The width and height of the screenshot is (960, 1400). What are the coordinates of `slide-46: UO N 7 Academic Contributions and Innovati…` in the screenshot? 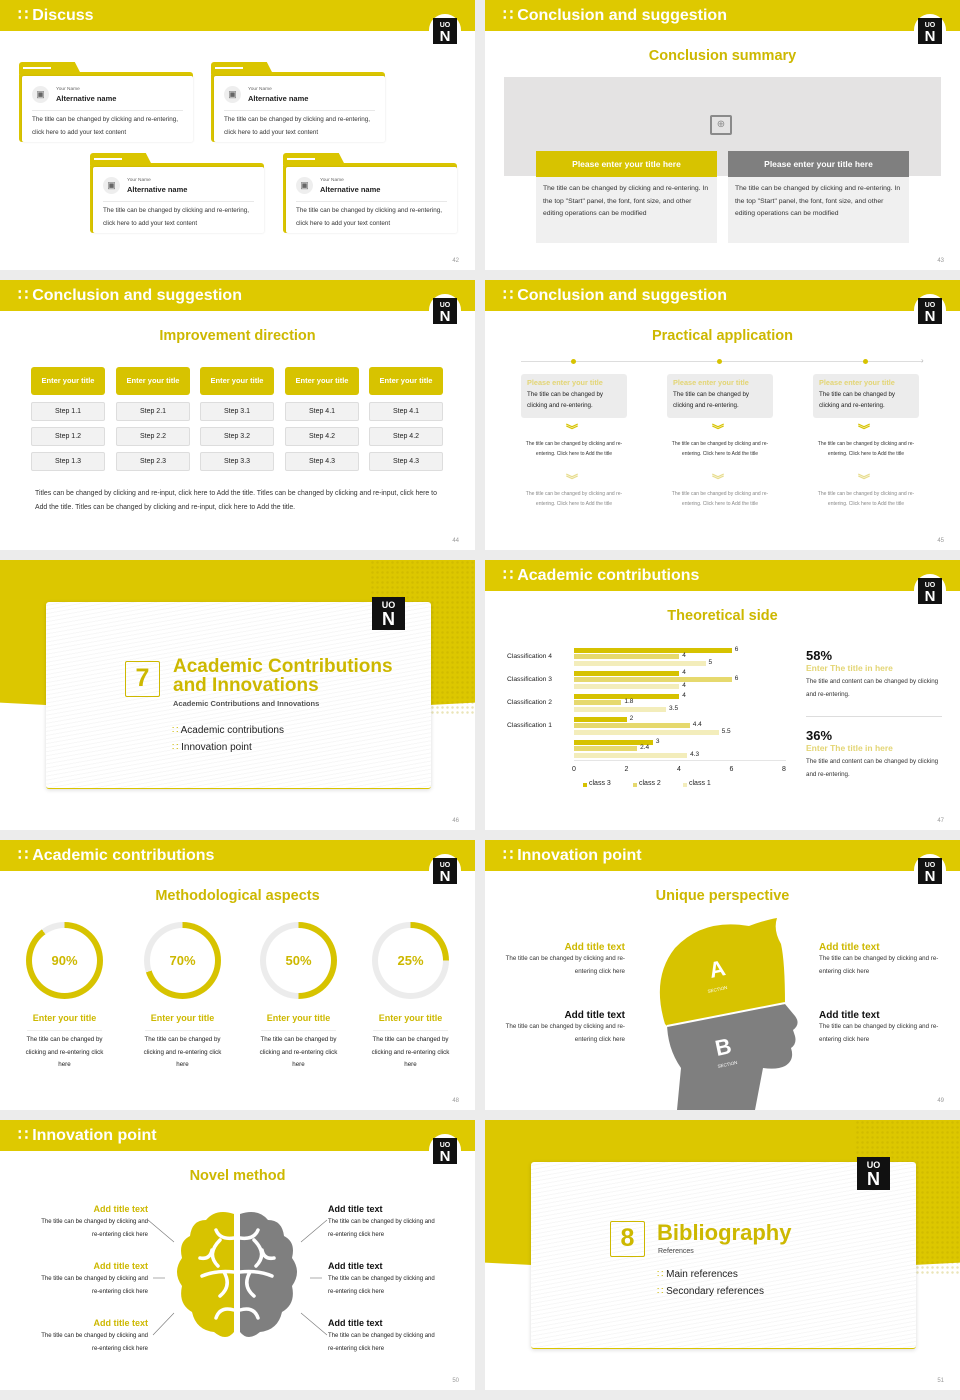 It's located at (237, 695).